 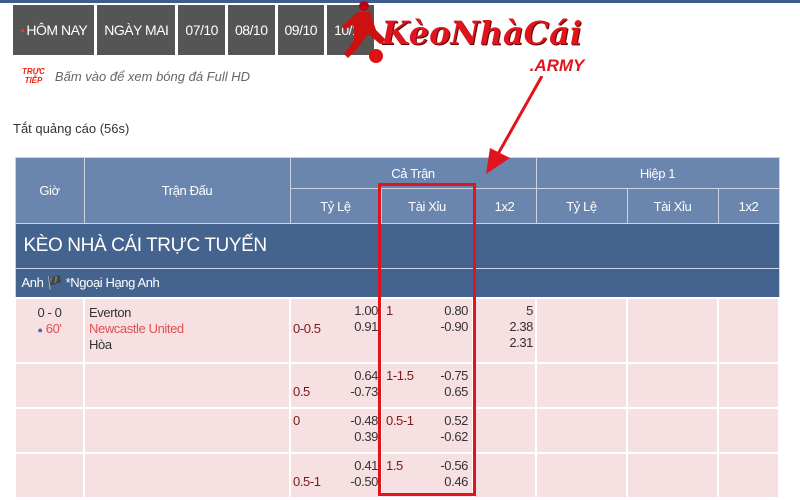 What do you see at coordinates (557, 65) in the screenshot?
I see `logo-sub: .ARMY` at bounding box center [557, 65].